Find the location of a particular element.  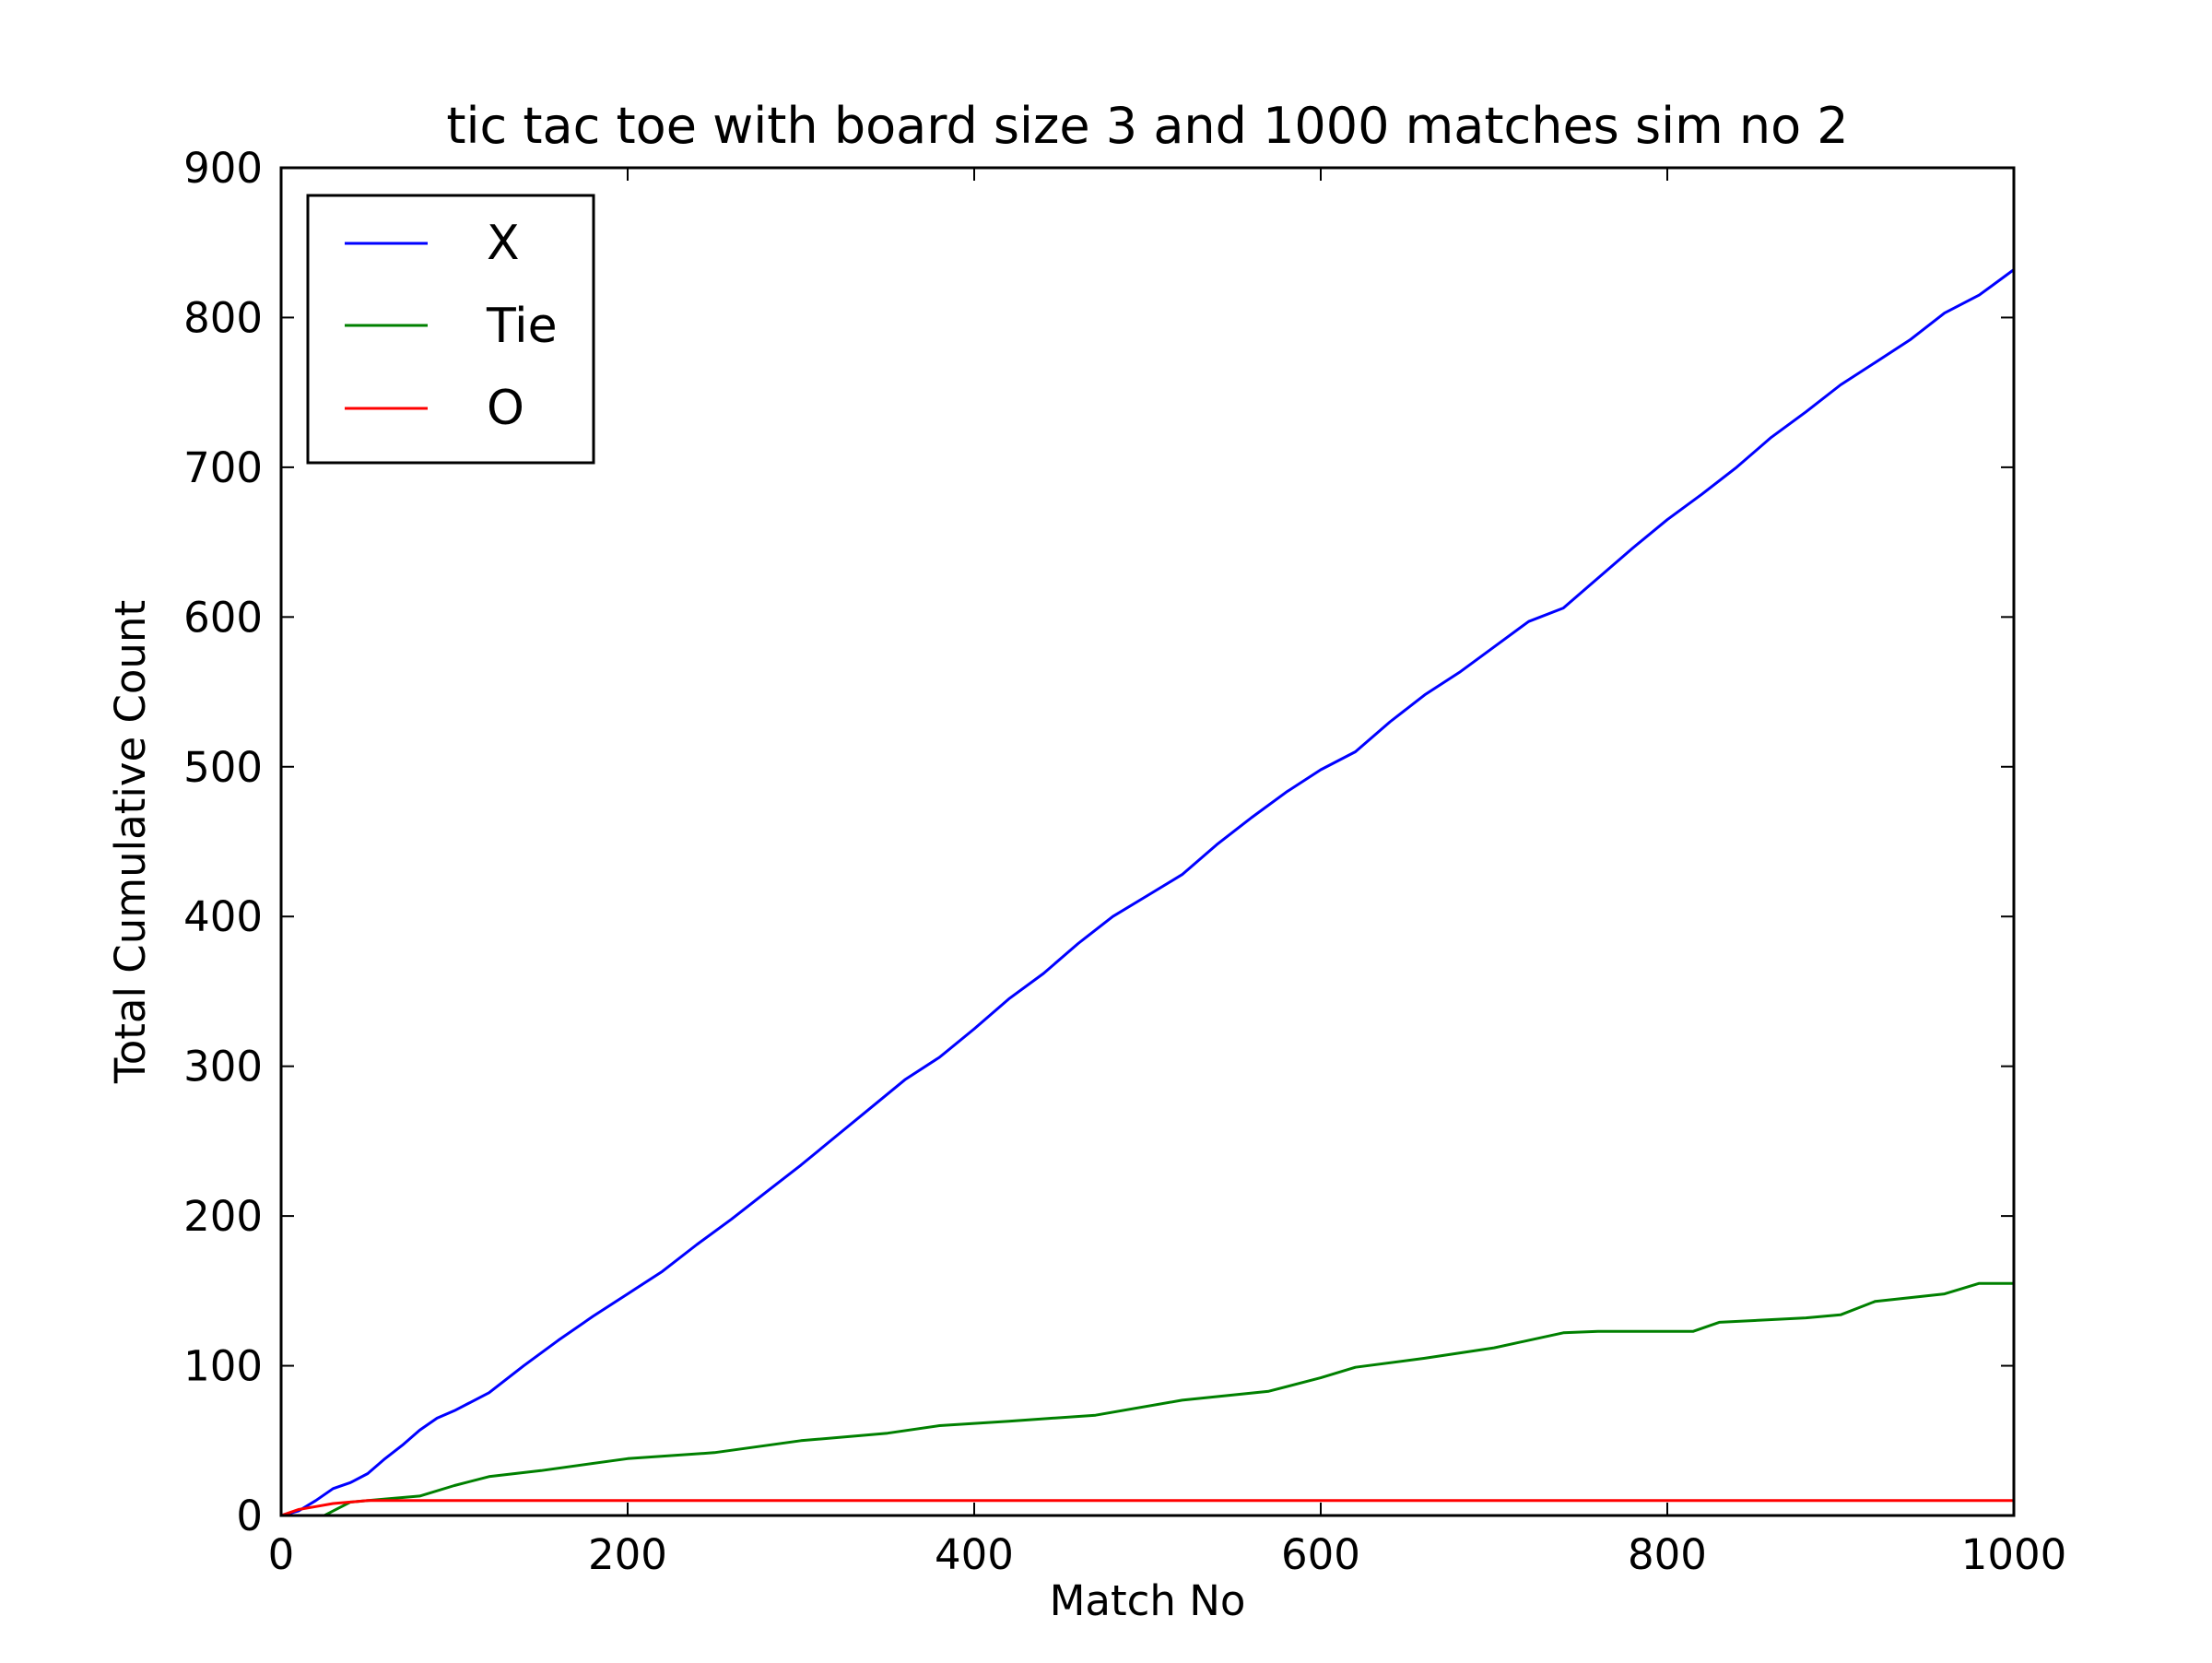

y-tick-label: 100 is located at coordinates (223, 1366).